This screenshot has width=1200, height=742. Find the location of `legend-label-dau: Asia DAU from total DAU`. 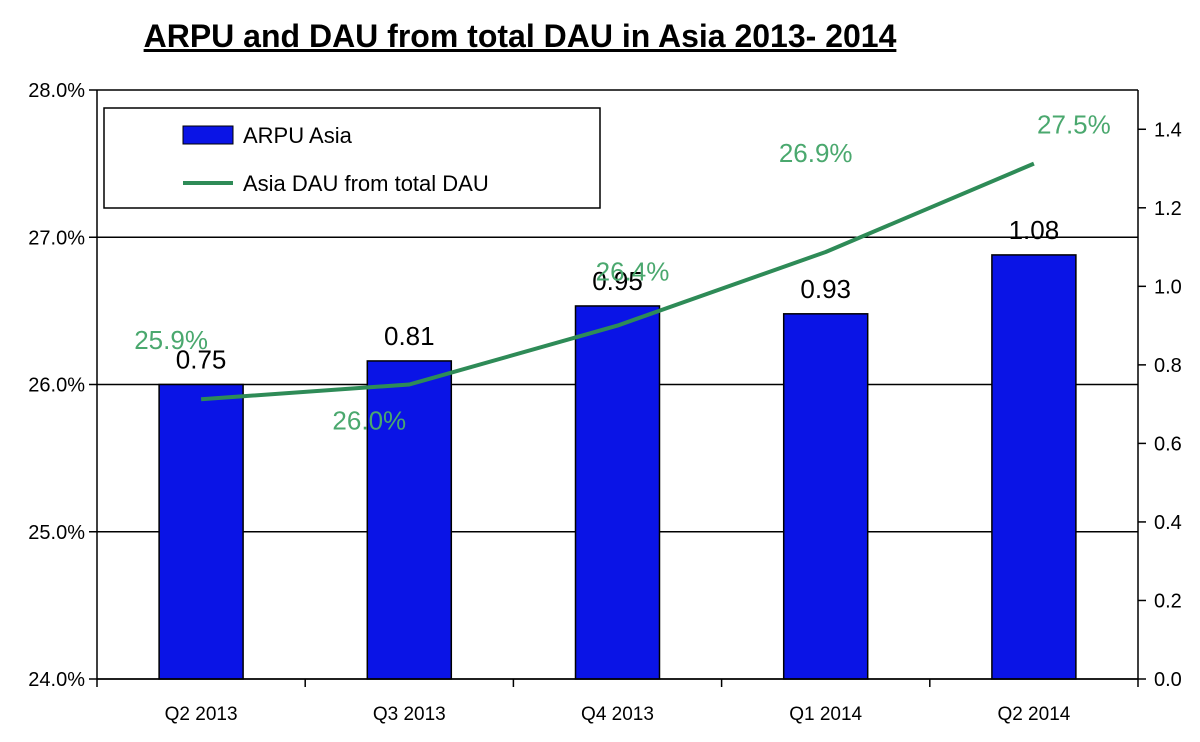

legend-label-dau: Asia DAU from total DAU is located at coordinates (366, 183).